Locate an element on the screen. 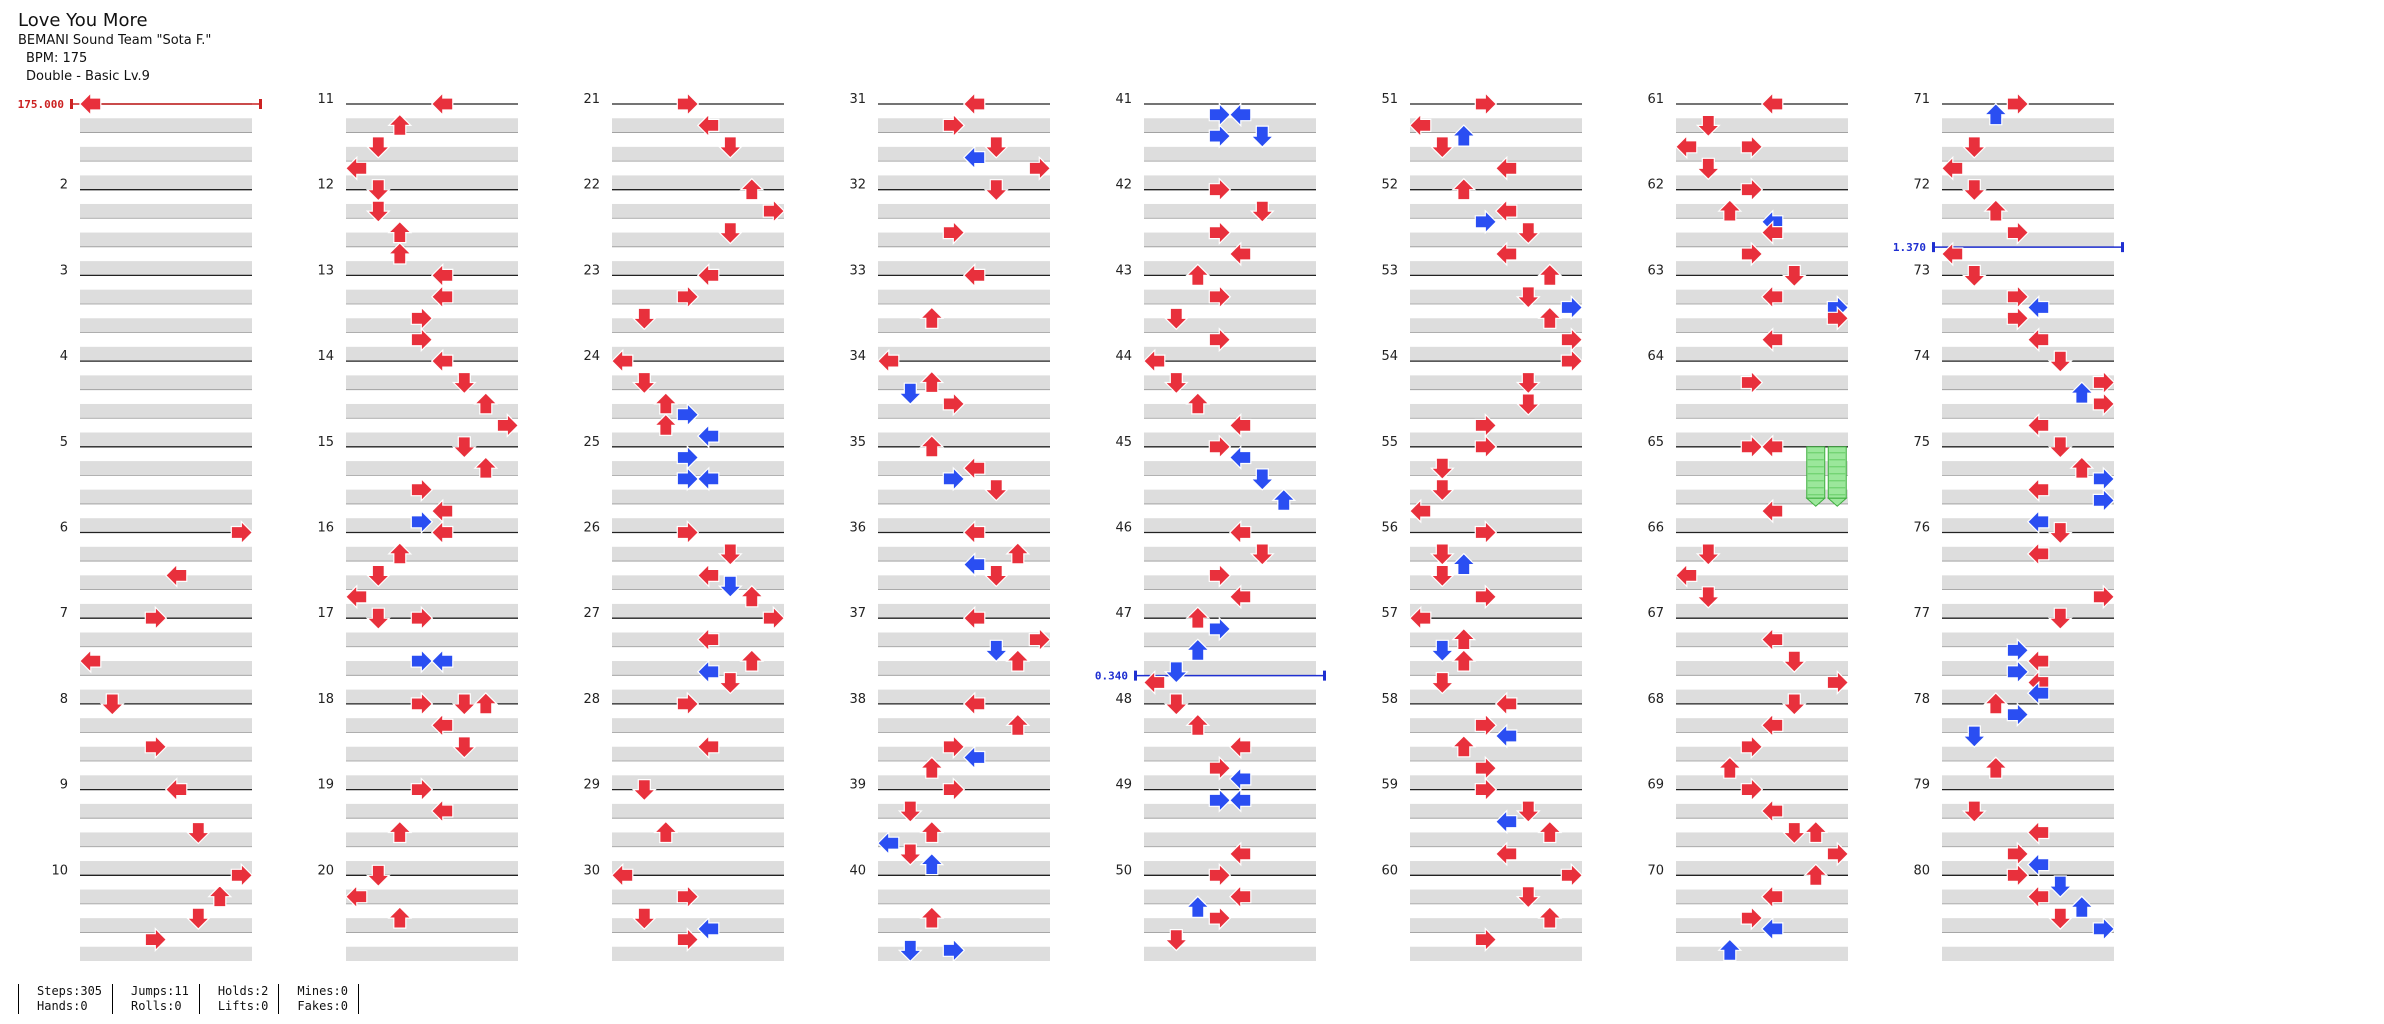 The image size is (2384, 1024). measure-column: 71 72 73 74 75 76 77 78 79 80 is located at coordinates (2013, 526).